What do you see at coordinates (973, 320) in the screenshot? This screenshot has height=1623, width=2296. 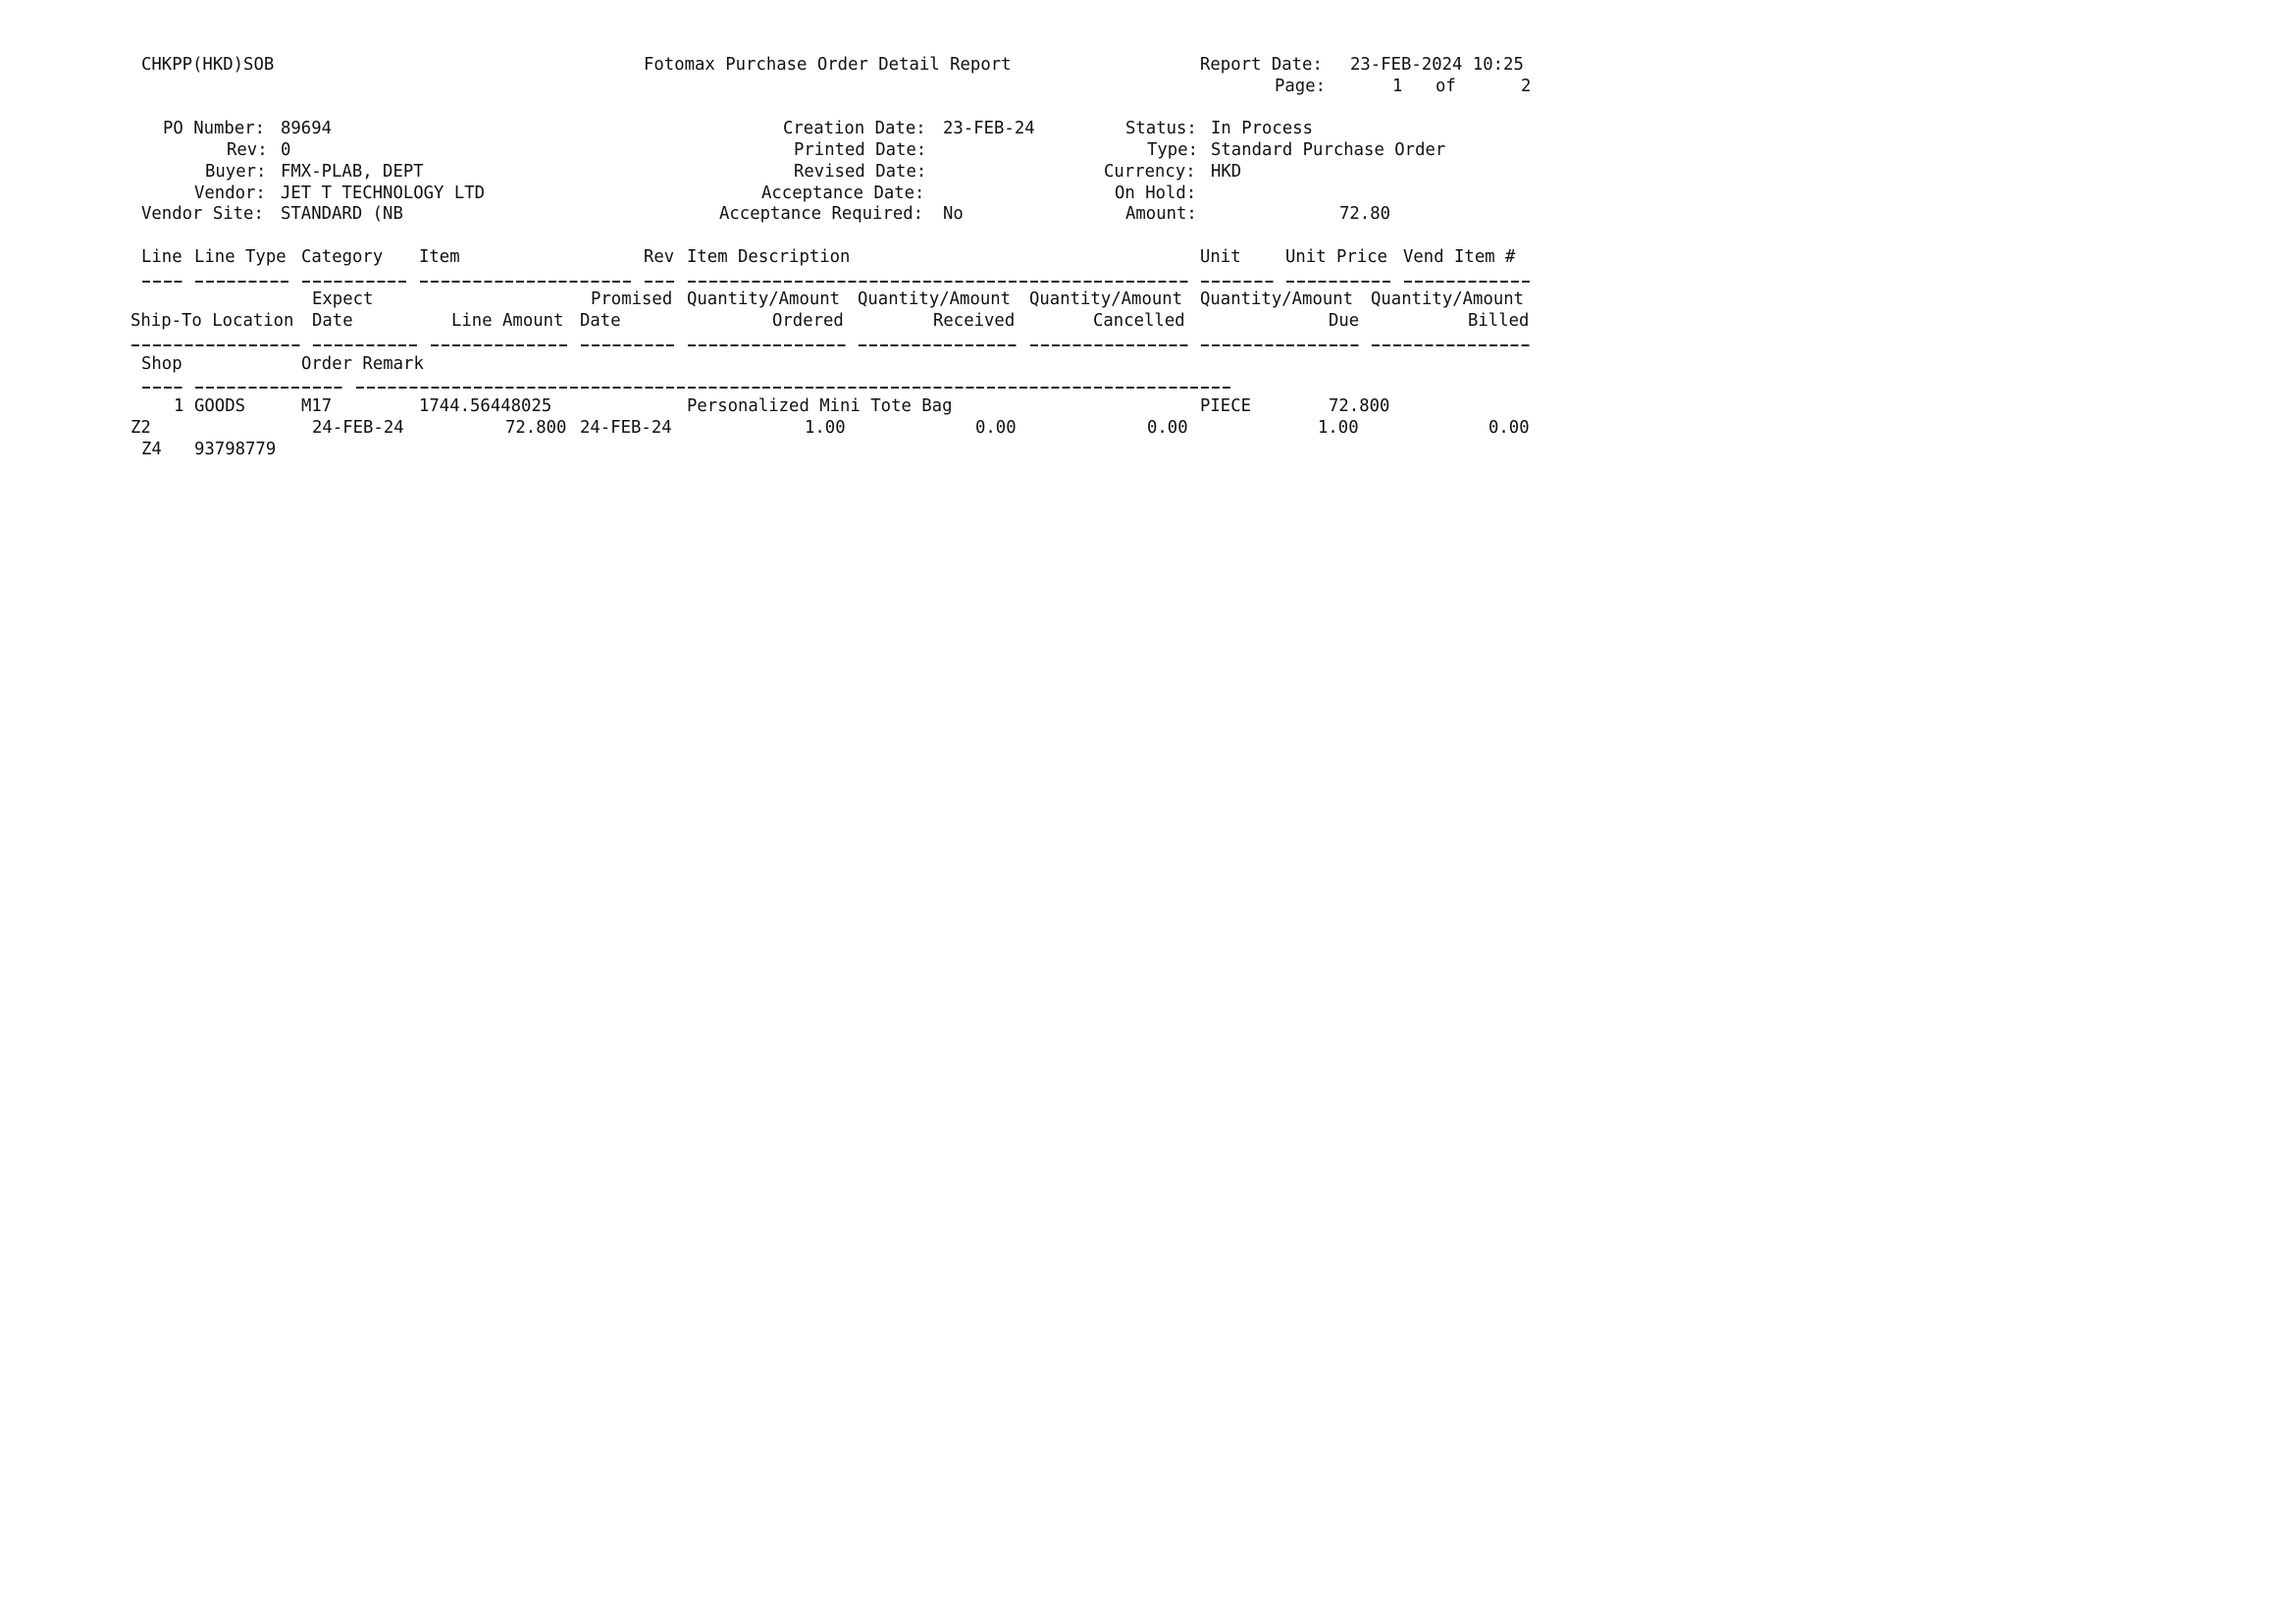 I see `col-received: Received` at bounding box center [973, 320].